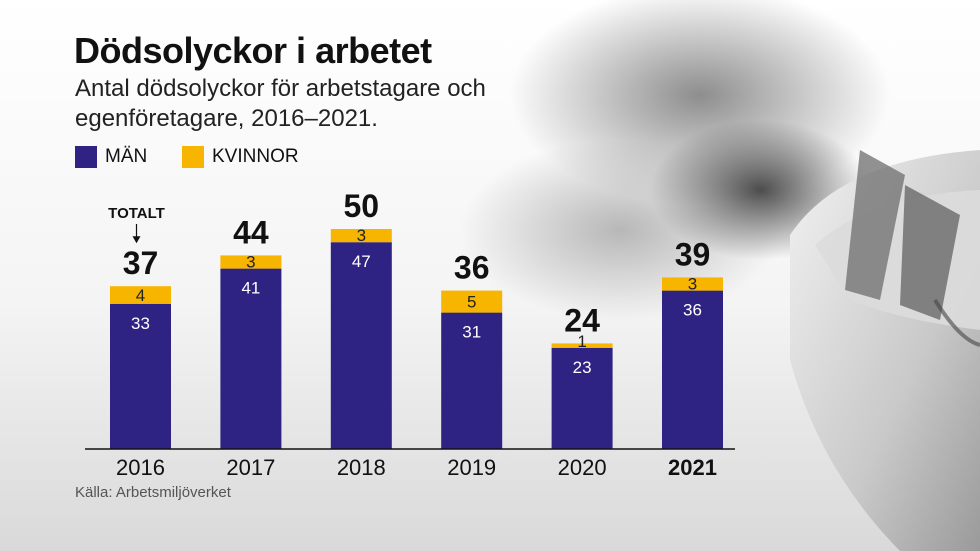 The height and width of the screenshot is (551, 980). I want to click on value-label-men-2019: 31, so click(471, 332).